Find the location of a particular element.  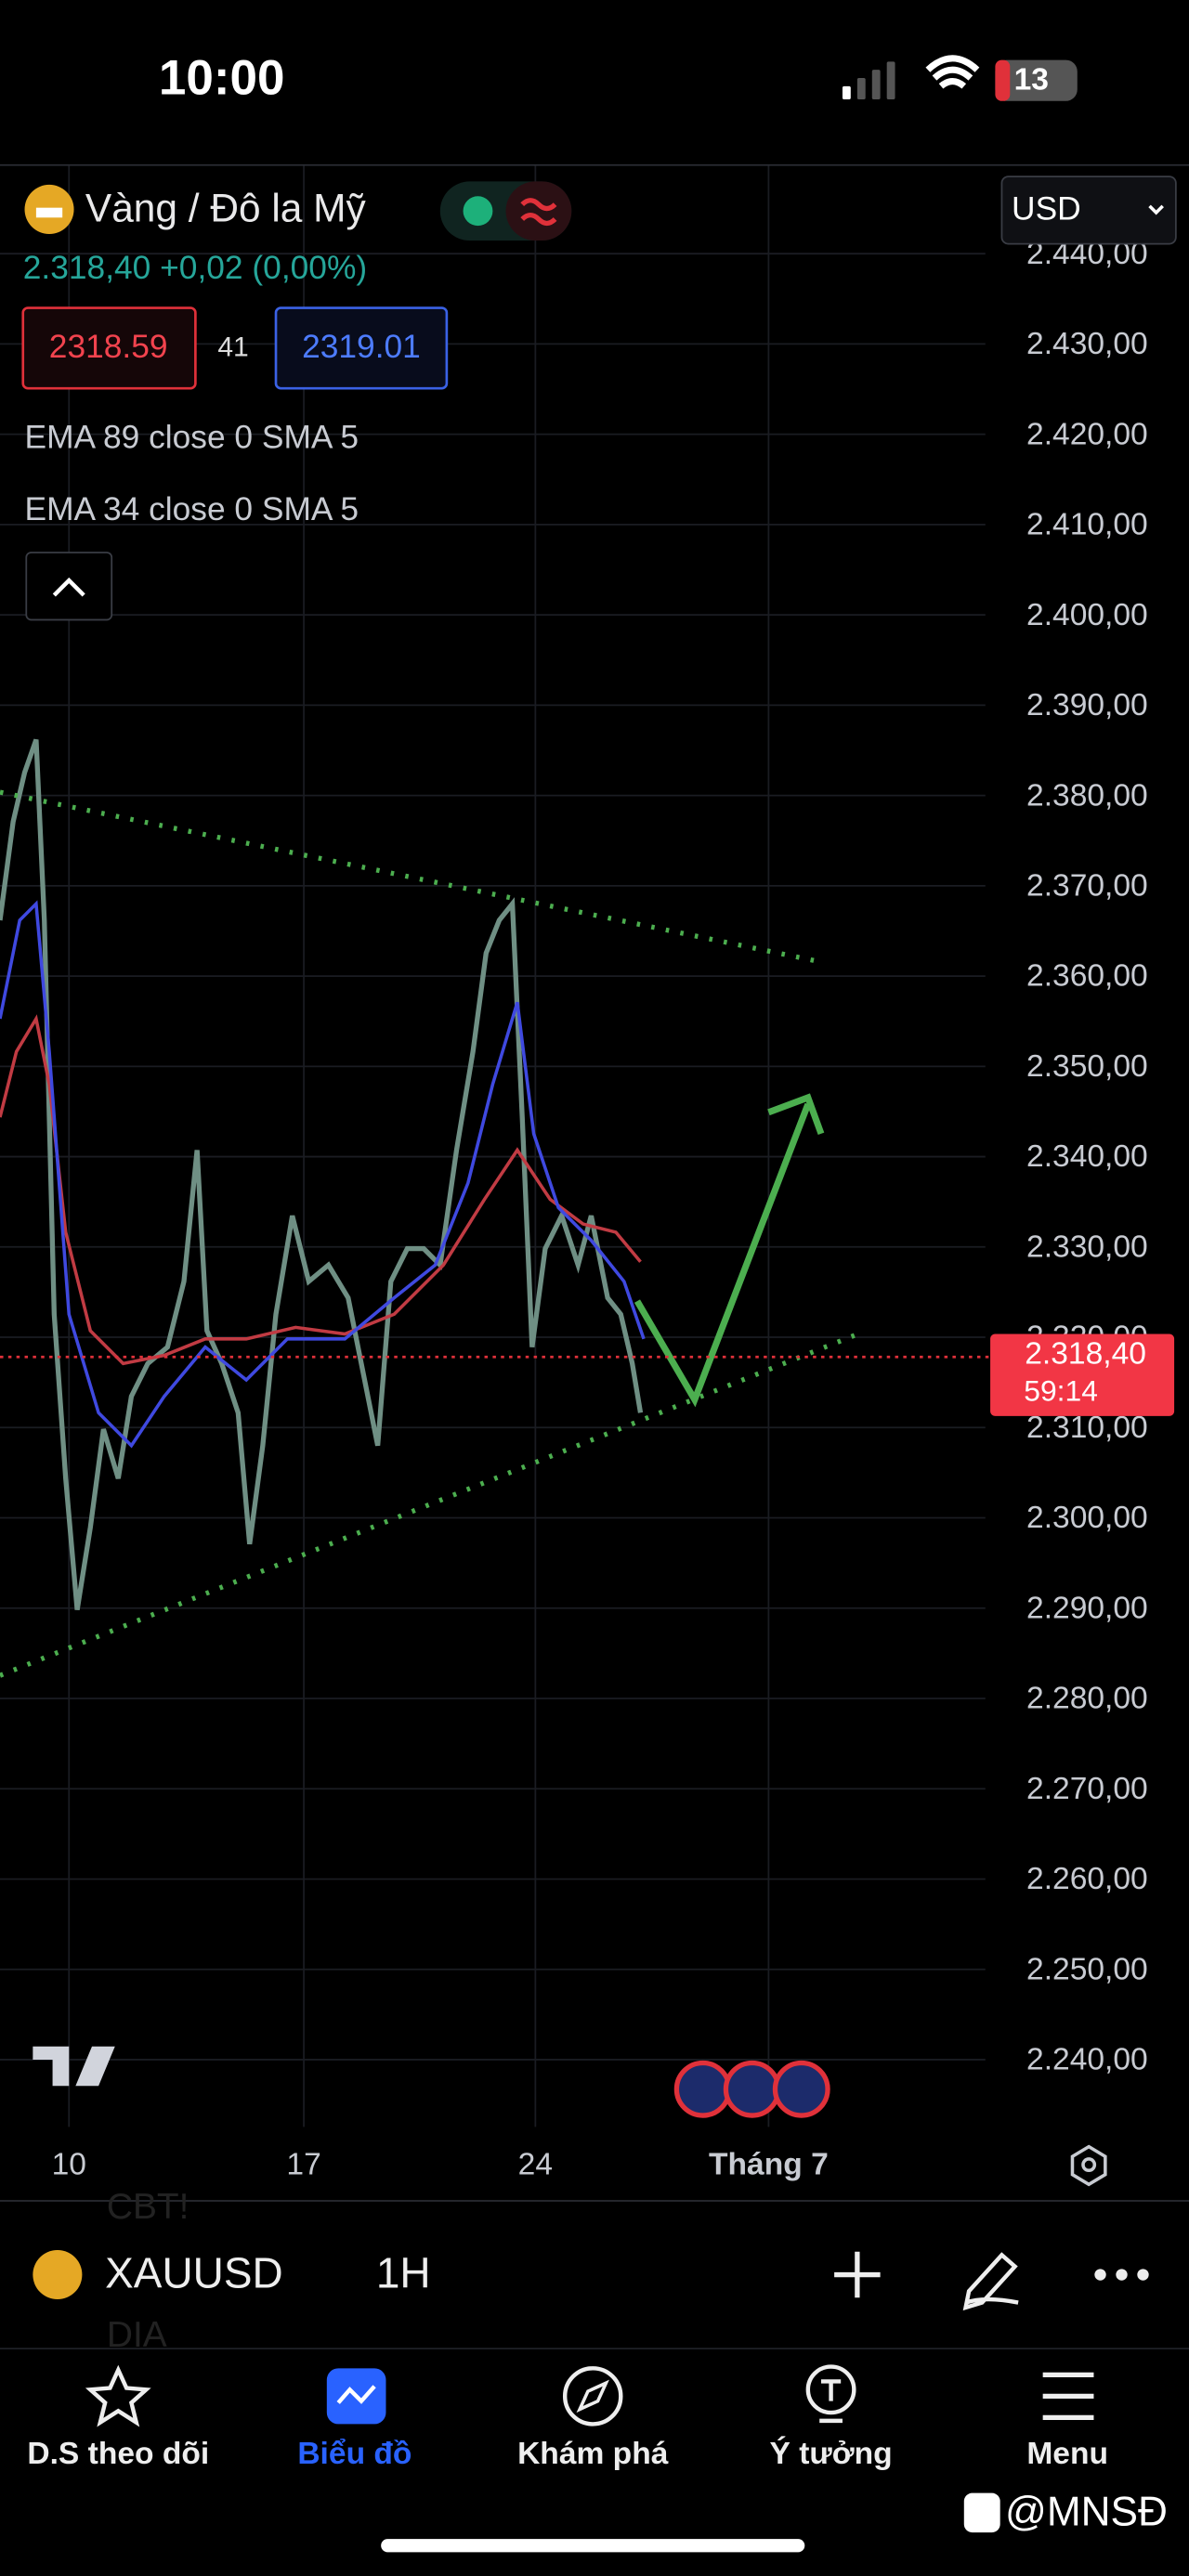

tab-label-active: Biểu đồ is located at coordinates (354, 2454).